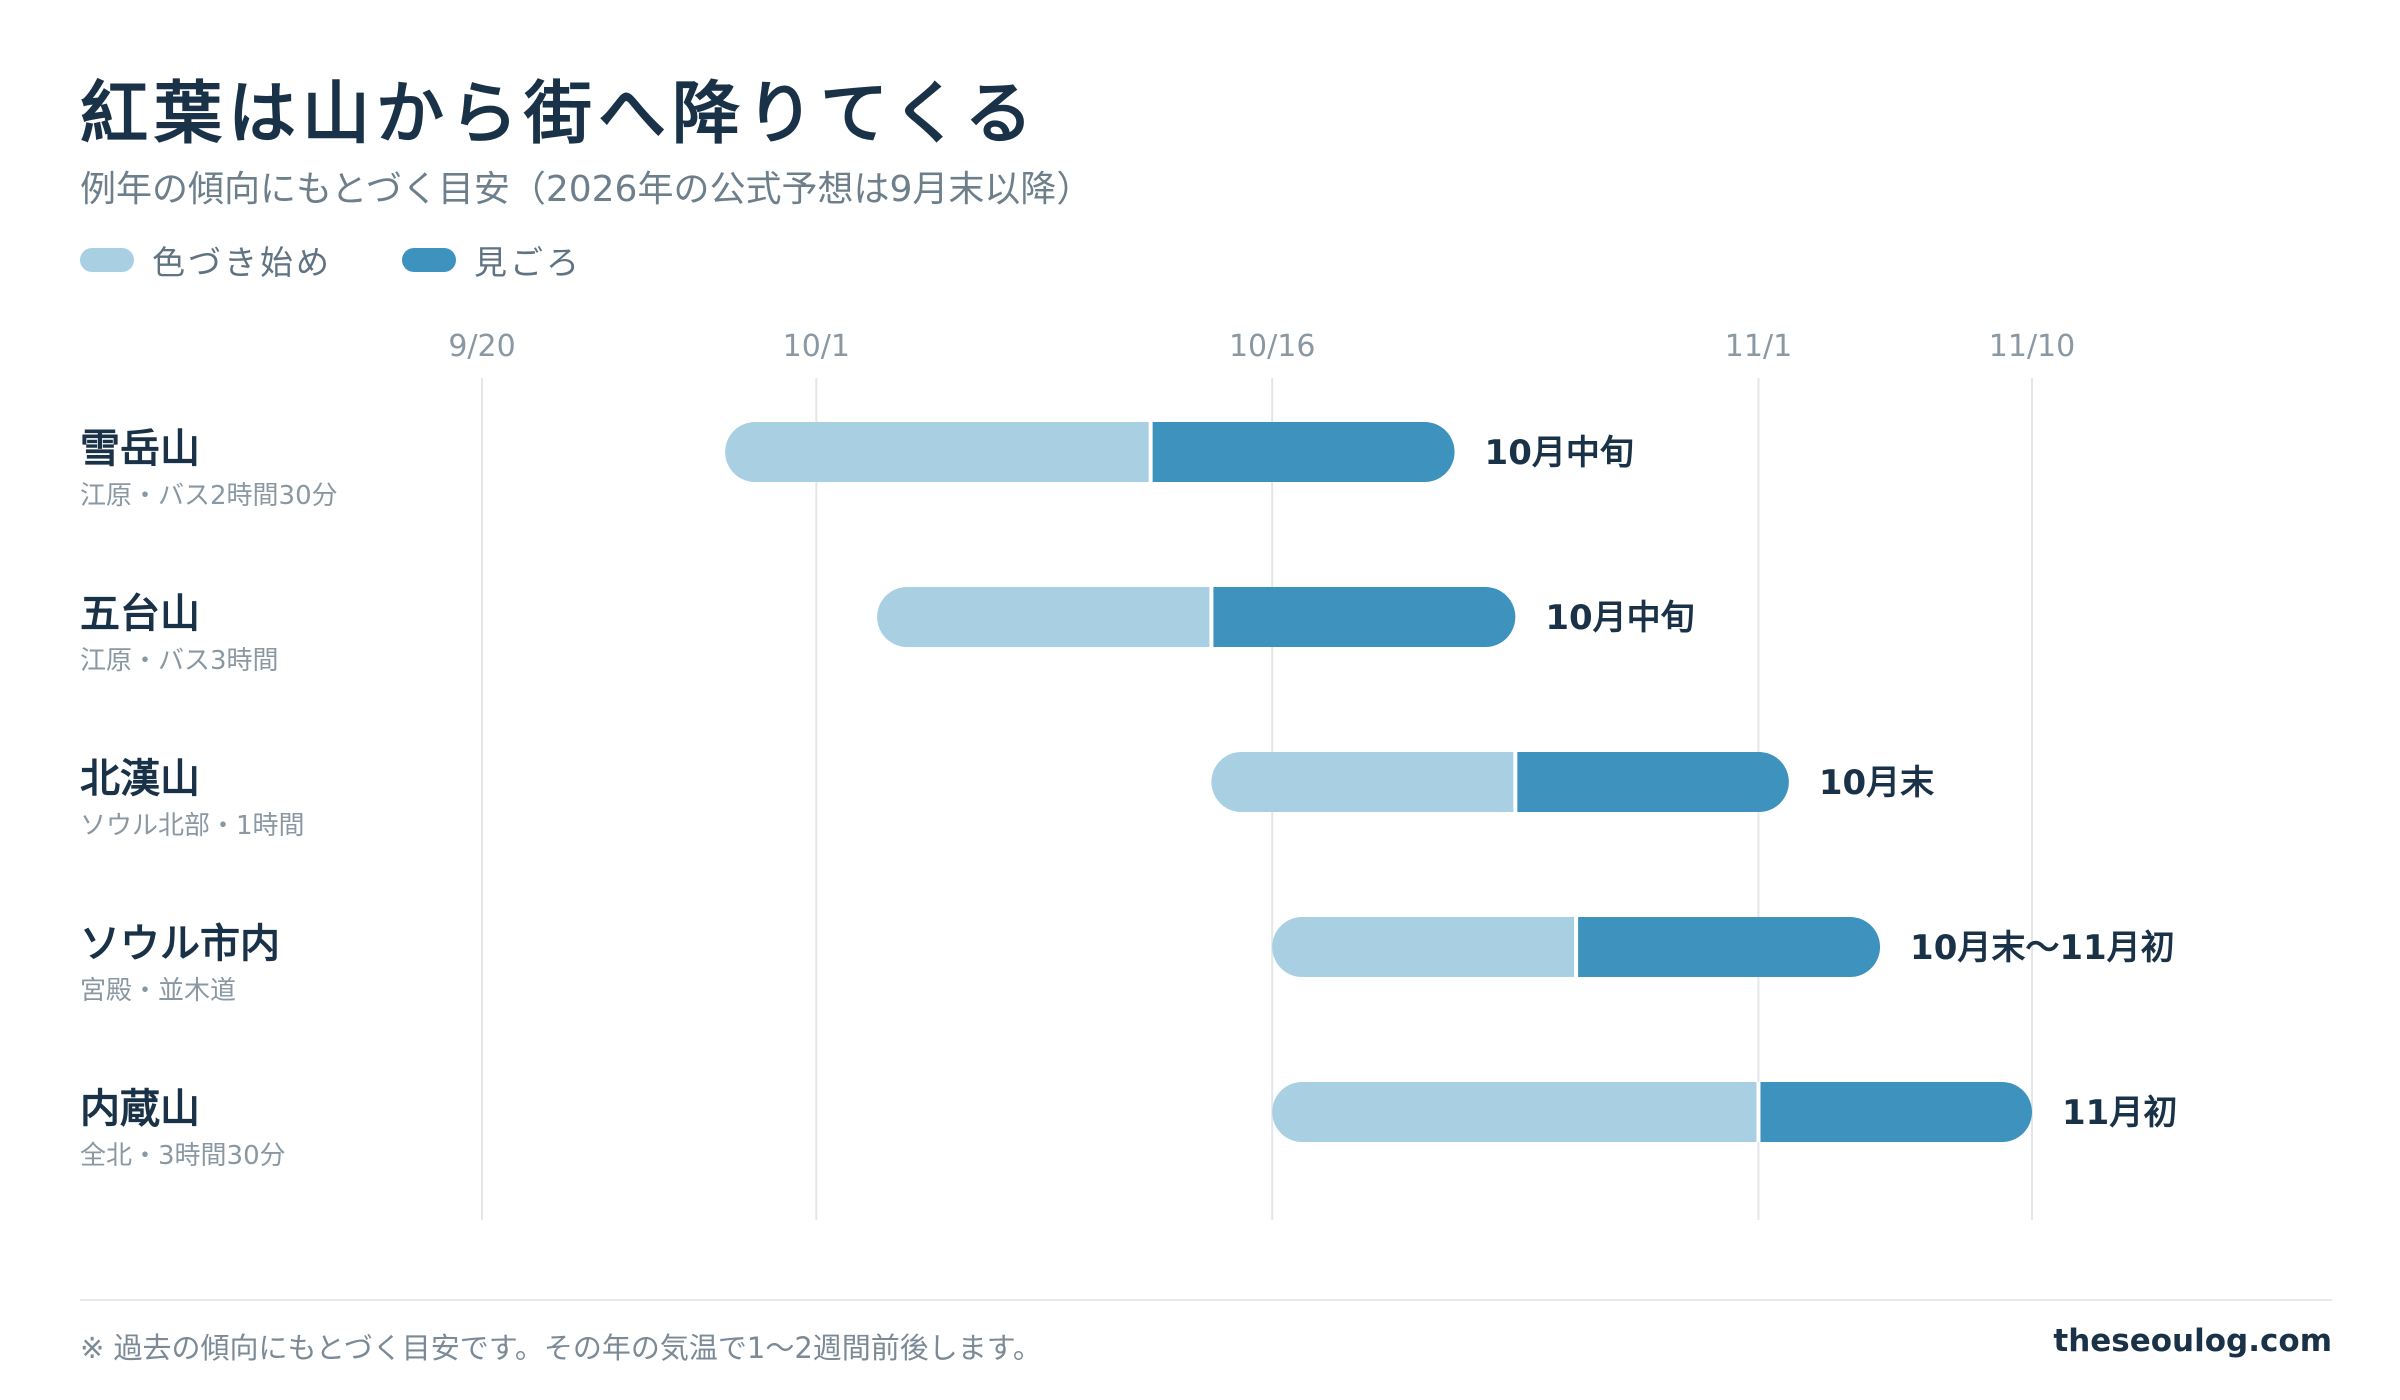  What do you see at coordinates (140, 779) in the screenshot?
I see `row-name-2: 北漢山` at bounding box center [140, 779].